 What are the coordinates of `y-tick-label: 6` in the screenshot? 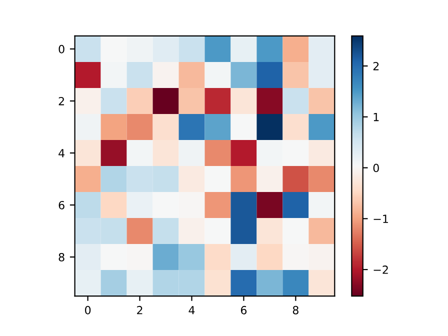 It's located at (61, 205).